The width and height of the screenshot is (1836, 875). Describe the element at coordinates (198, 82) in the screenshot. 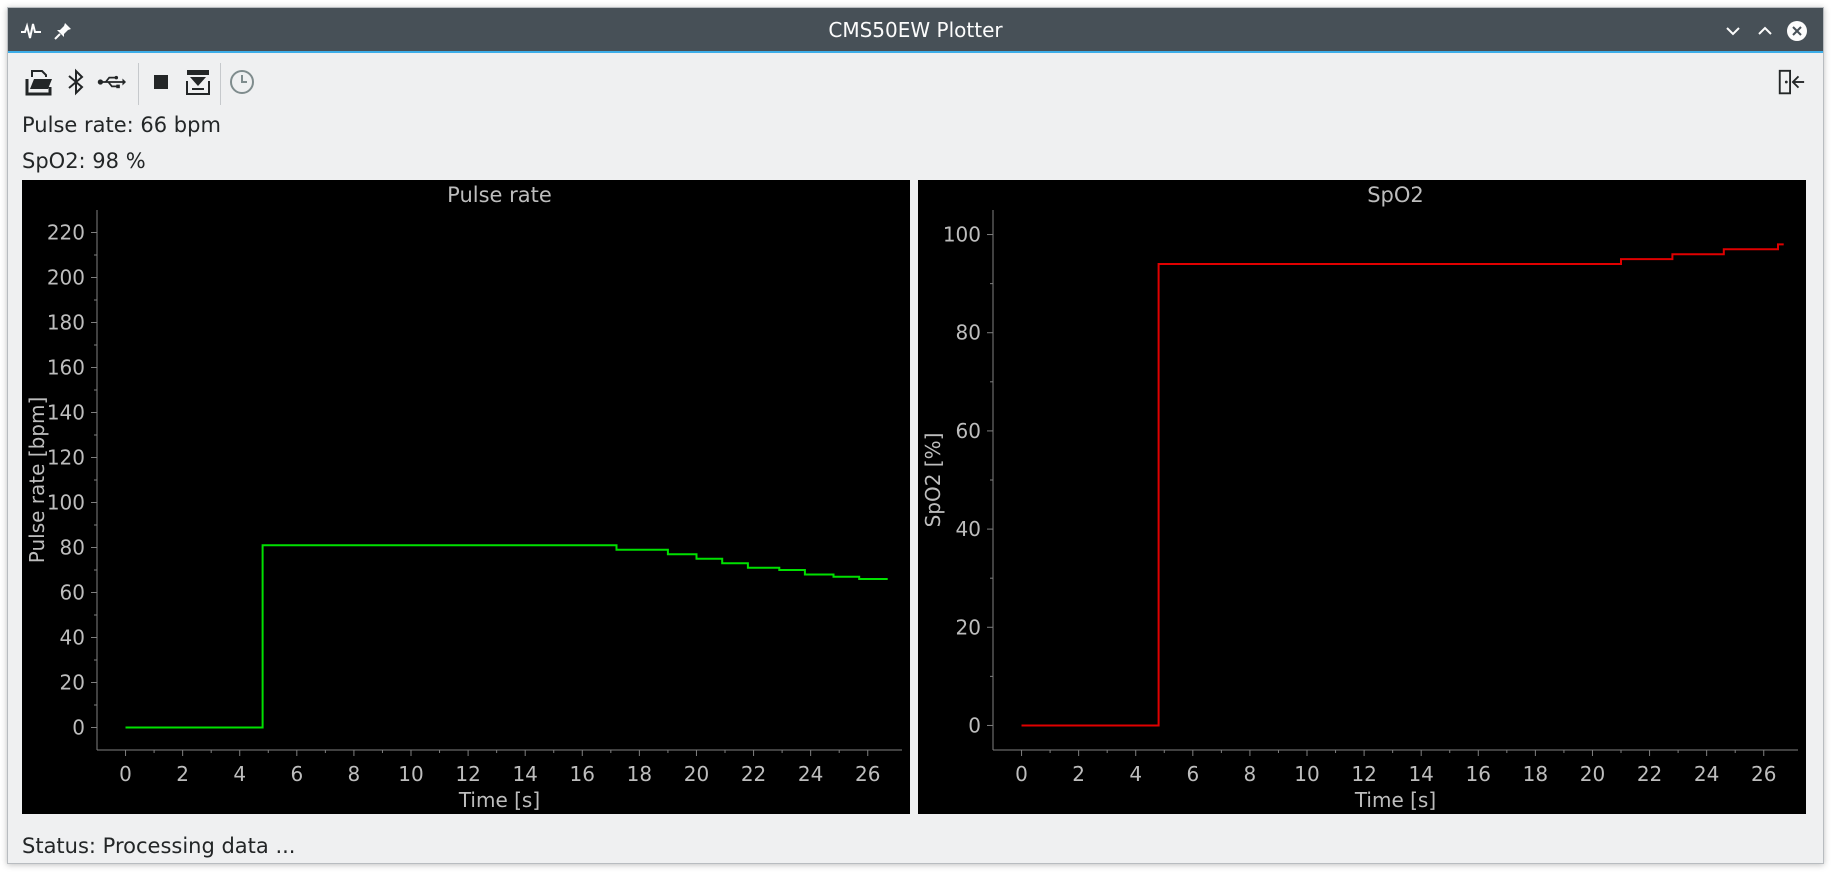

I see `download-data-icon` at that location.